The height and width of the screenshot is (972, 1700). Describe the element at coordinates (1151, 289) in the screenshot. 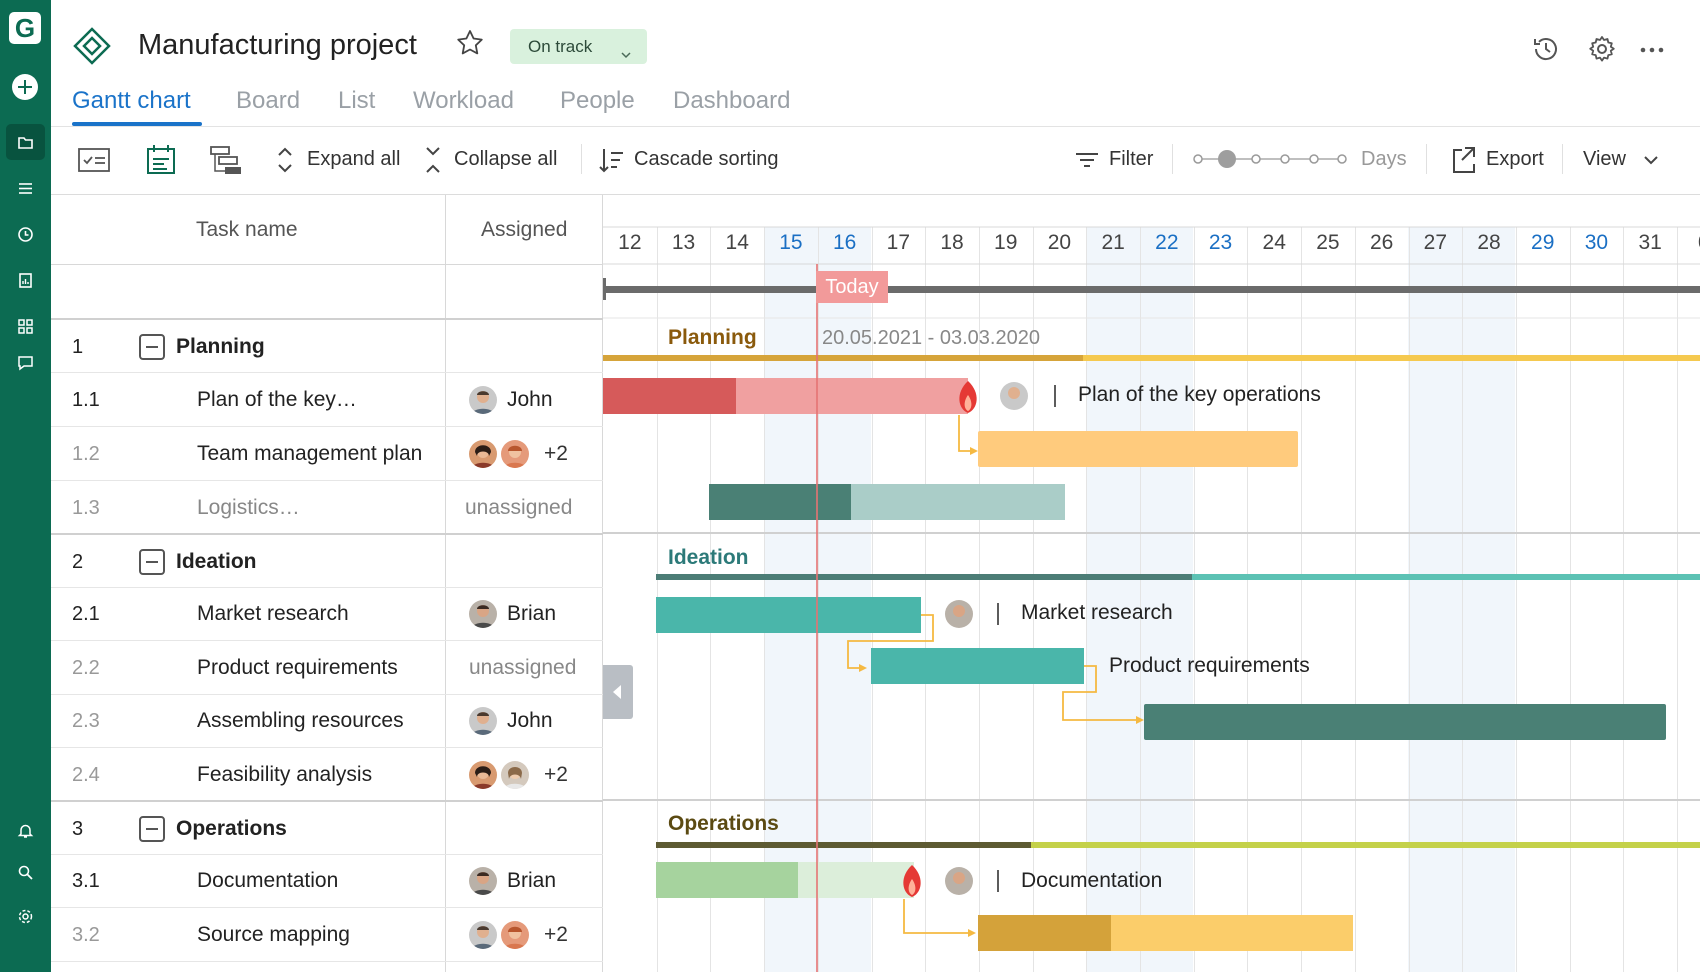

I see `project-summary-bar` at that location.